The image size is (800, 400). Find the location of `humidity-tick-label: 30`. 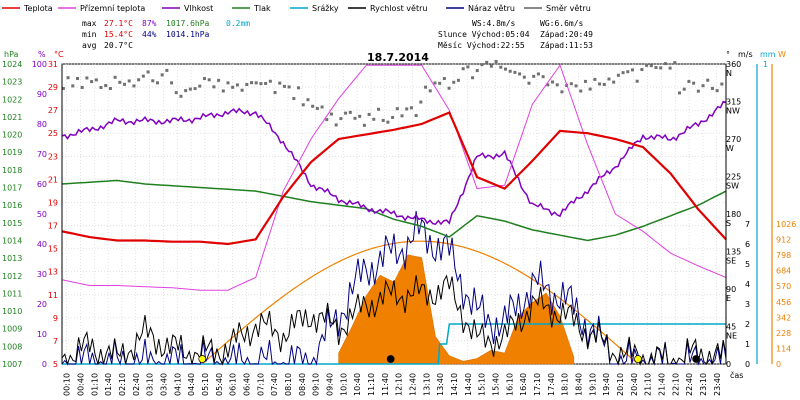

humidity-tick-label: 30 is located at coordinates (42, 274).